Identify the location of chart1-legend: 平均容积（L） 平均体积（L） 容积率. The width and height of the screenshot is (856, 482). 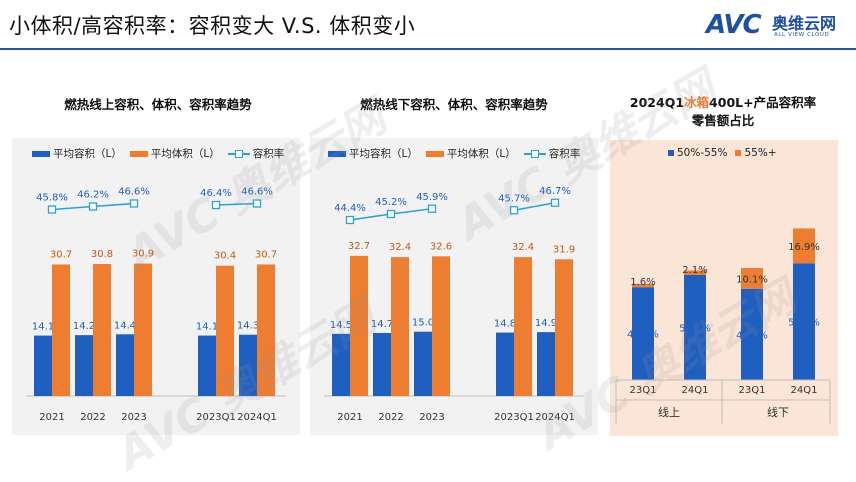
(162, 153).